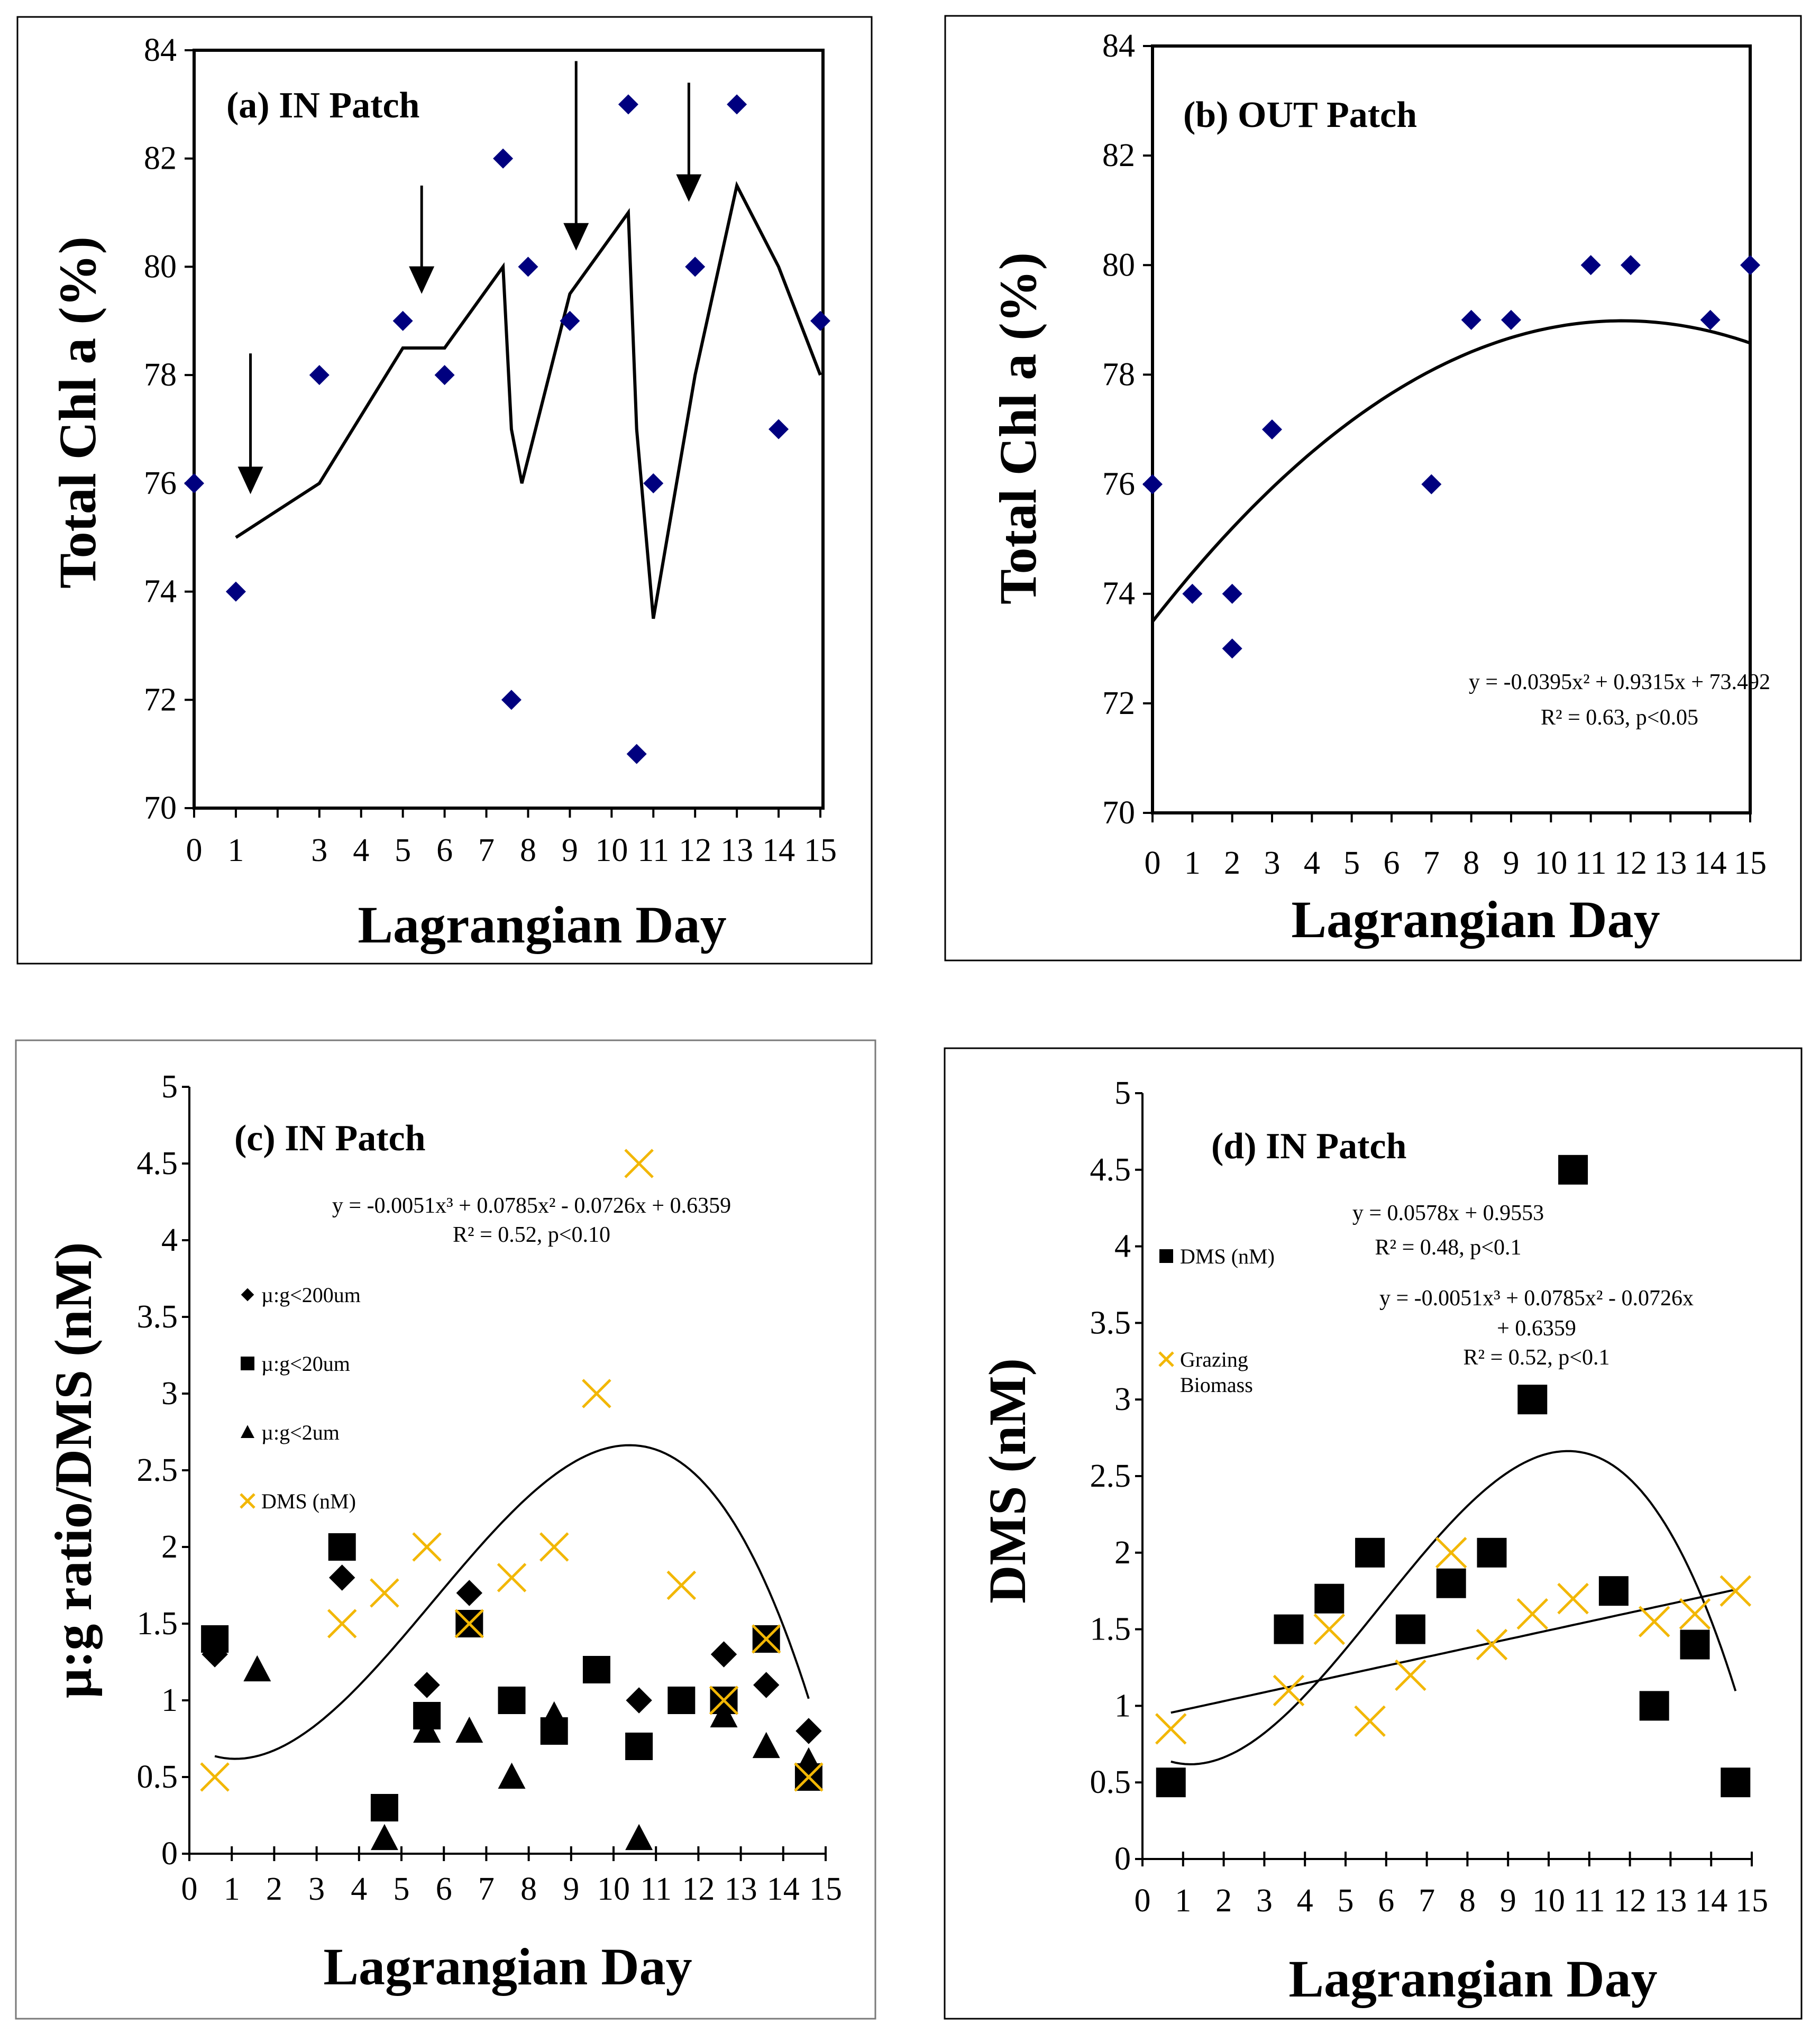 This screenshot has height=2033, width=1820. What do you see at coordinates (1448, 1248) in the screenshot?
I see `panel-d-linear-r-squared: R² = 0.48, p<0.1` at bounding box center [1448, 1248].